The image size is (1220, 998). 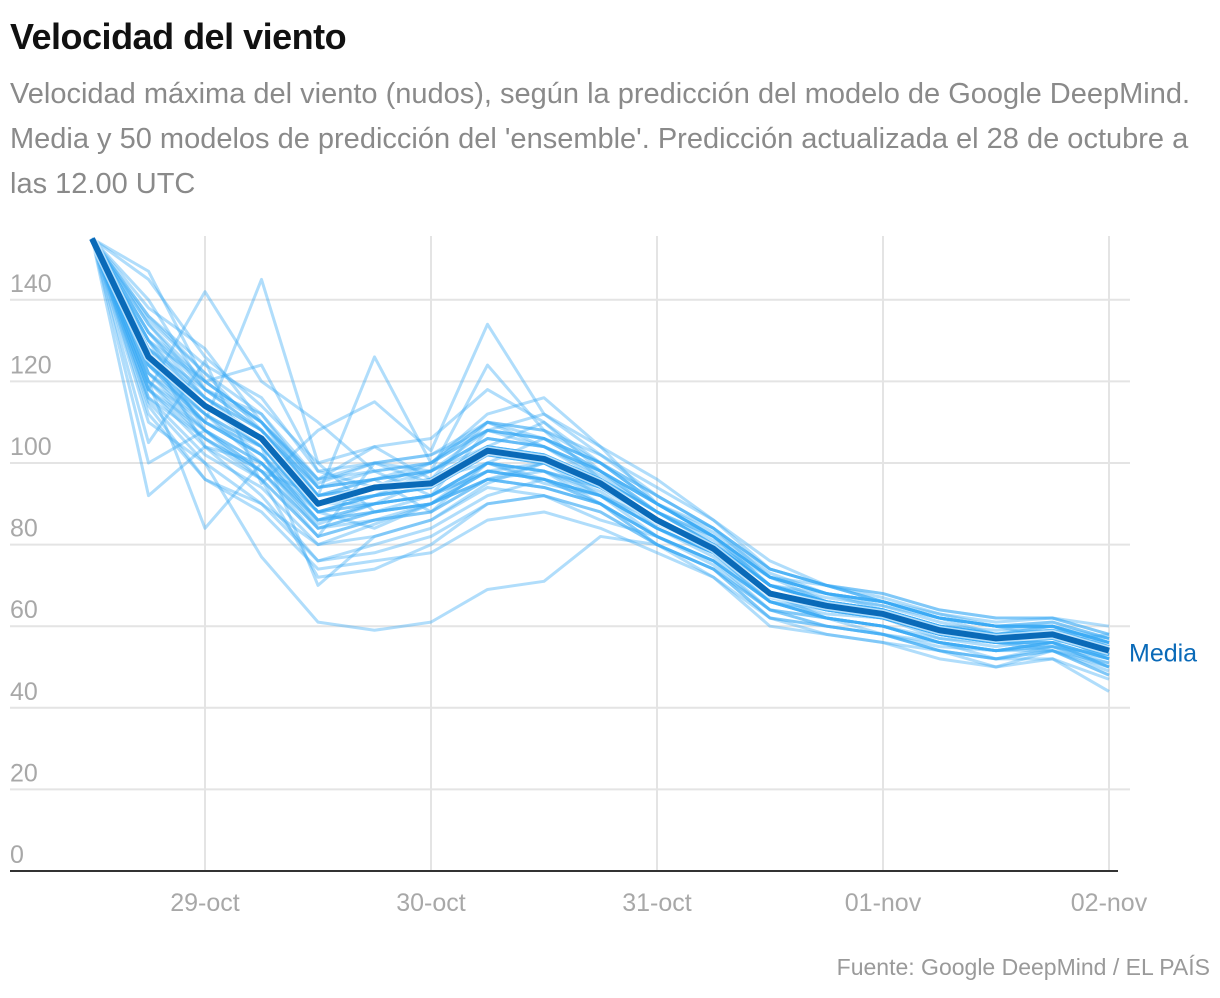 What do you see at coordinates (31, 365) in the screenshot?
I see `y-tick-label: 120` at bounding box center [31, 365].